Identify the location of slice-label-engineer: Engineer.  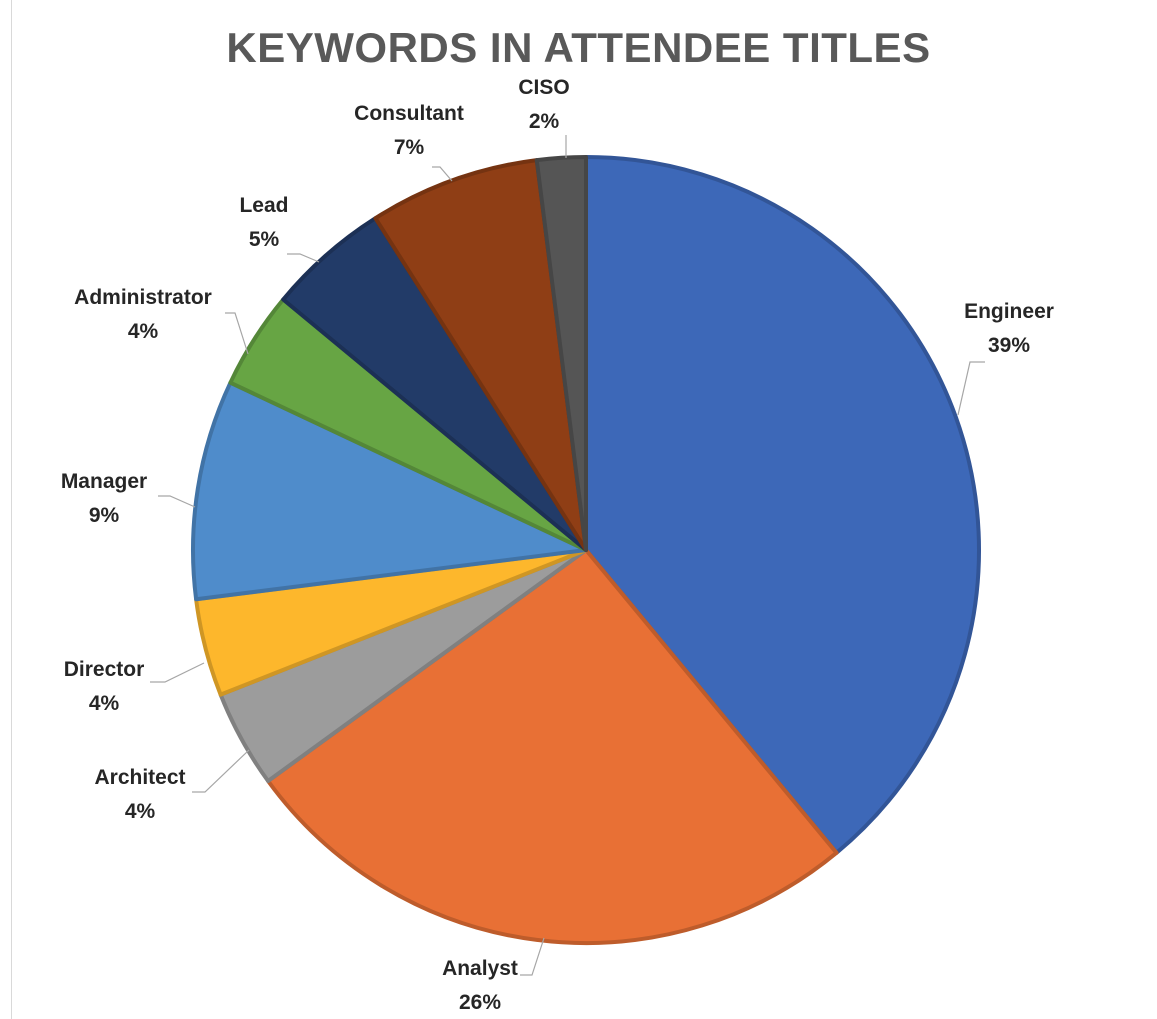
(1009, 311).